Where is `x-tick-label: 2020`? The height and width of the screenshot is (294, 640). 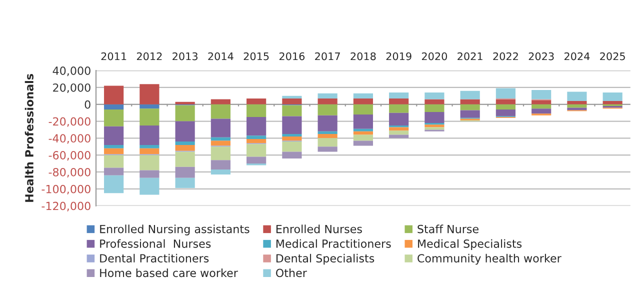 x-tick-label: 2020 is located at coordinates (435, 56).